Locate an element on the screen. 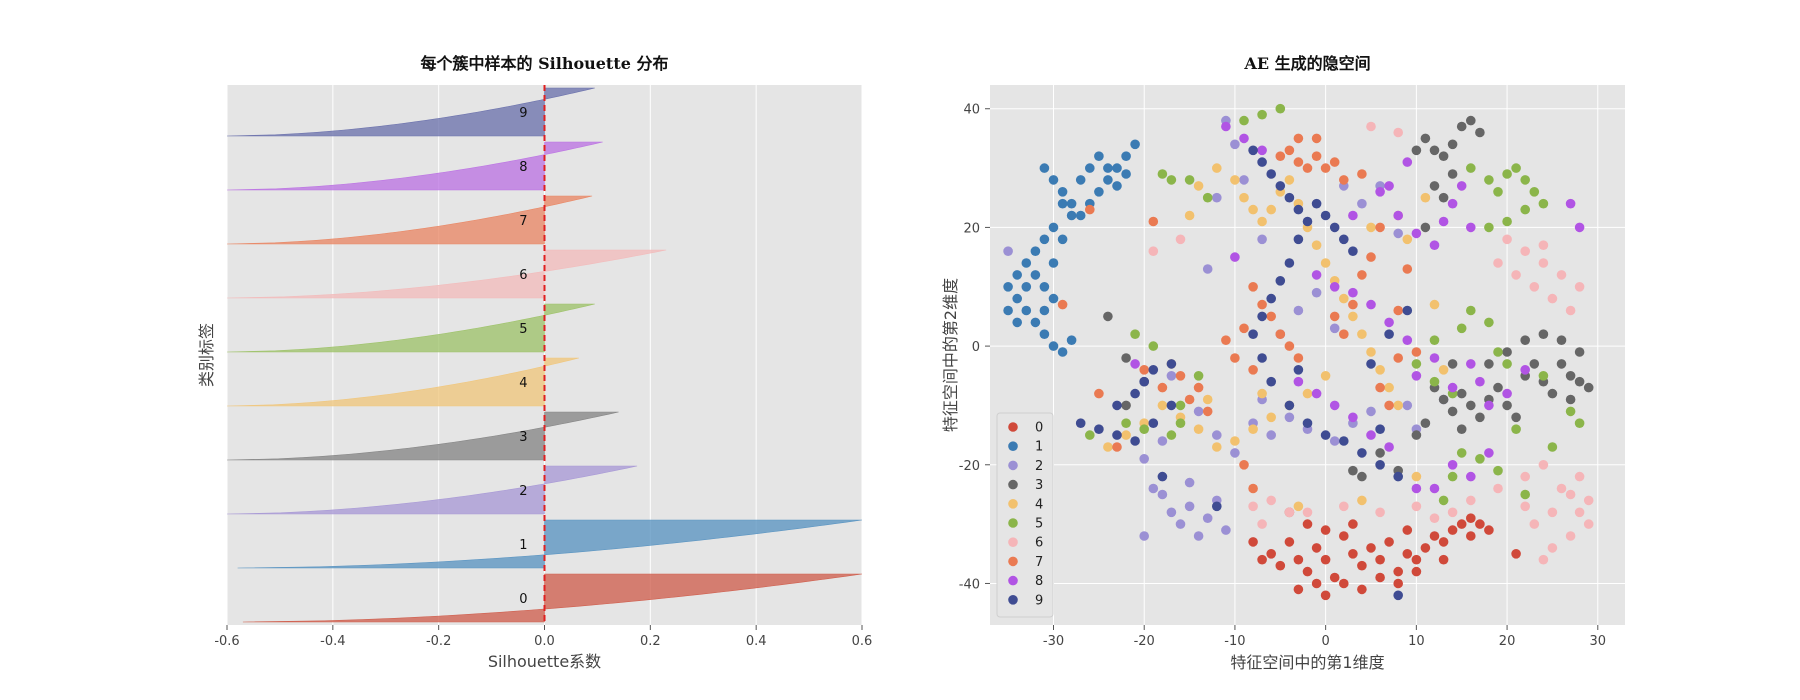  silhouette-y-label: 类别标签 is located at coordinates (206, 355).